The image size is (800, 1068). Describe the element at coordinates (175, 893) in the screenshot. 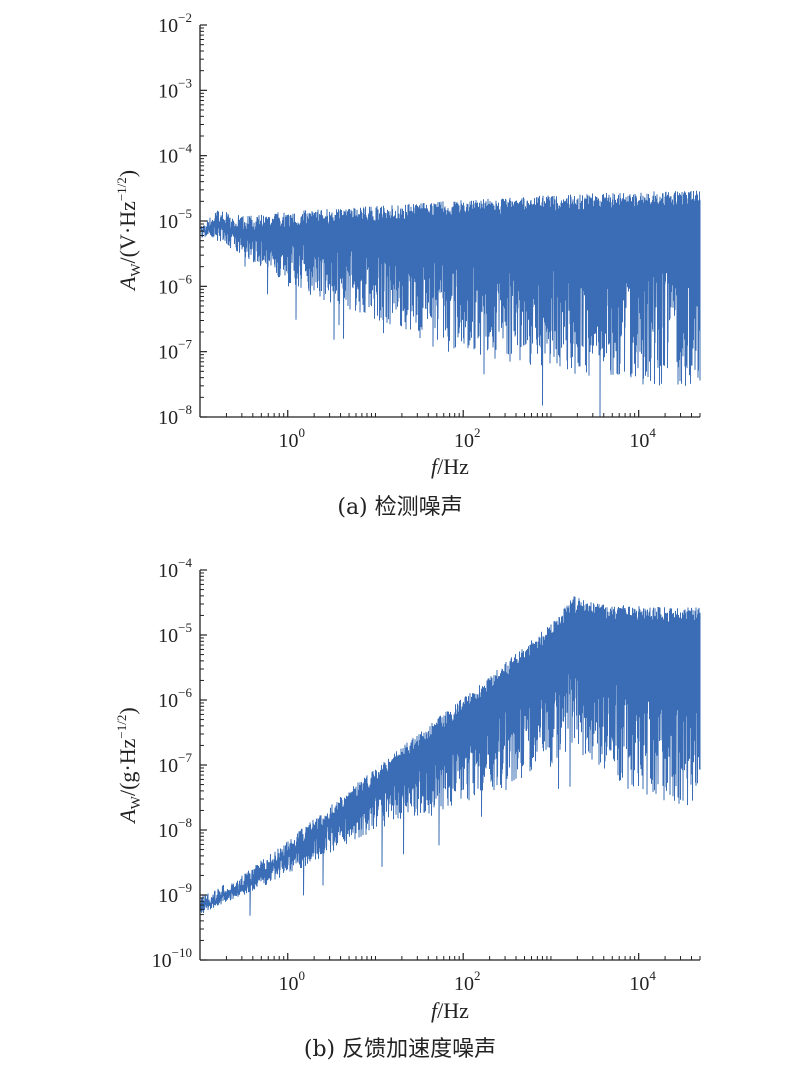

I see `y-tick-label: 10⁻⁹` at that location.